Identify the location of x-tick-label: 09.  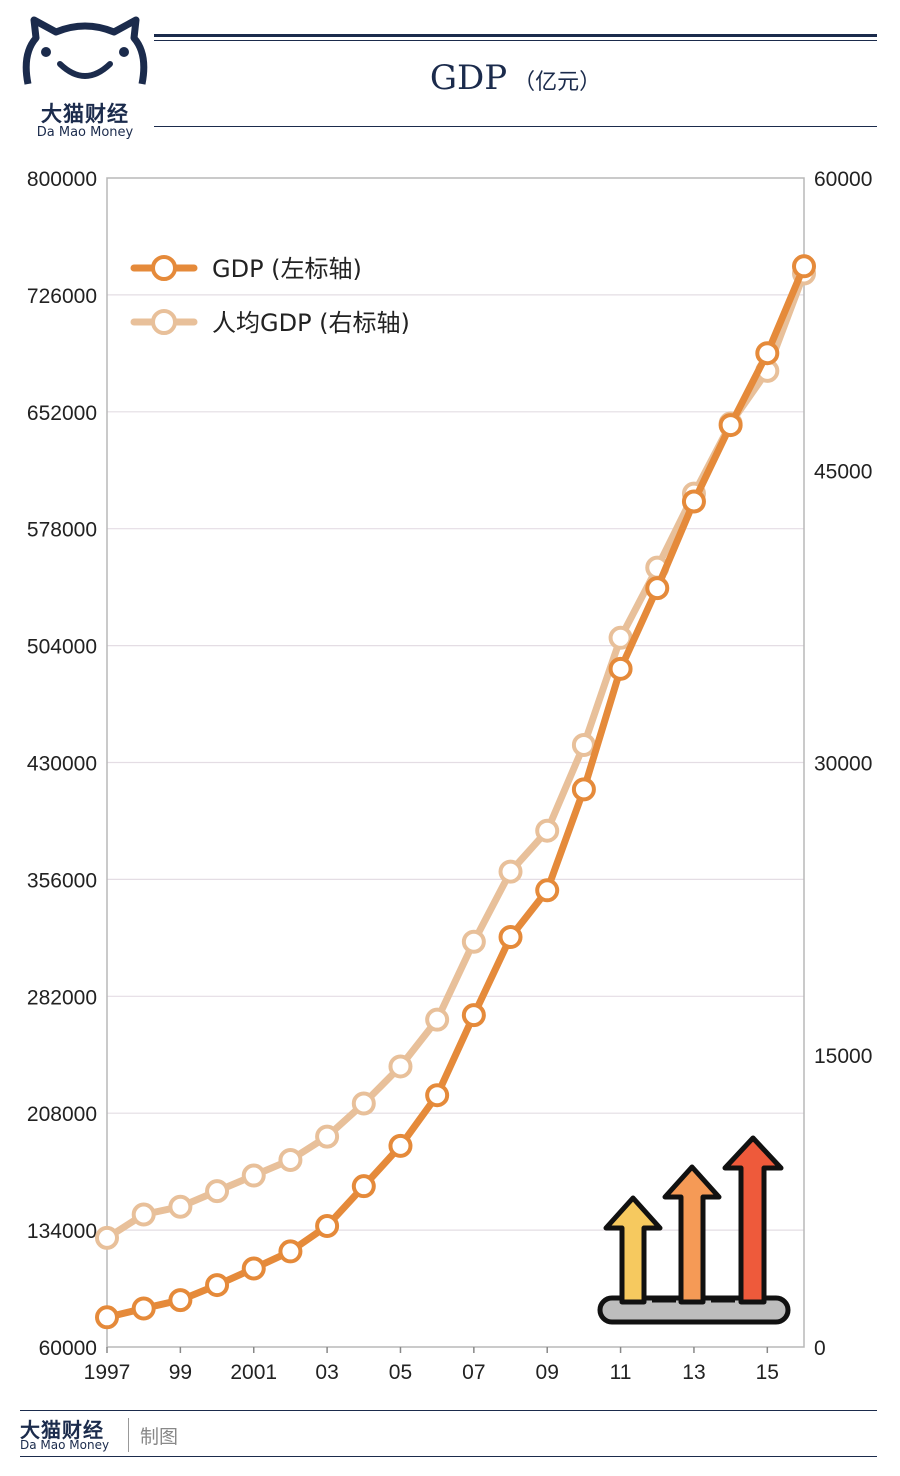
(547, 1372).